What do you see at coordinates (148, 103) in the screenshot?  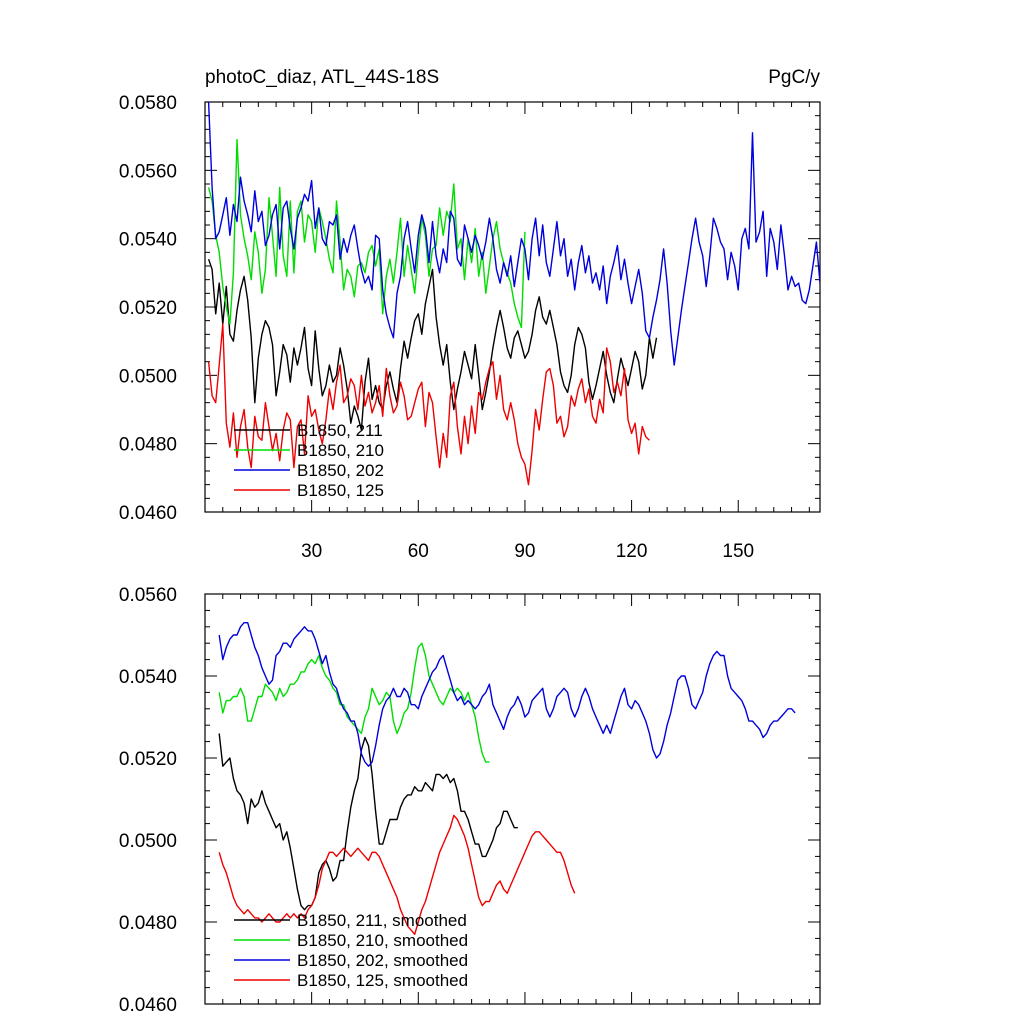 I see `y-tick-label: 0.0580` at bounding box center [148, 103].